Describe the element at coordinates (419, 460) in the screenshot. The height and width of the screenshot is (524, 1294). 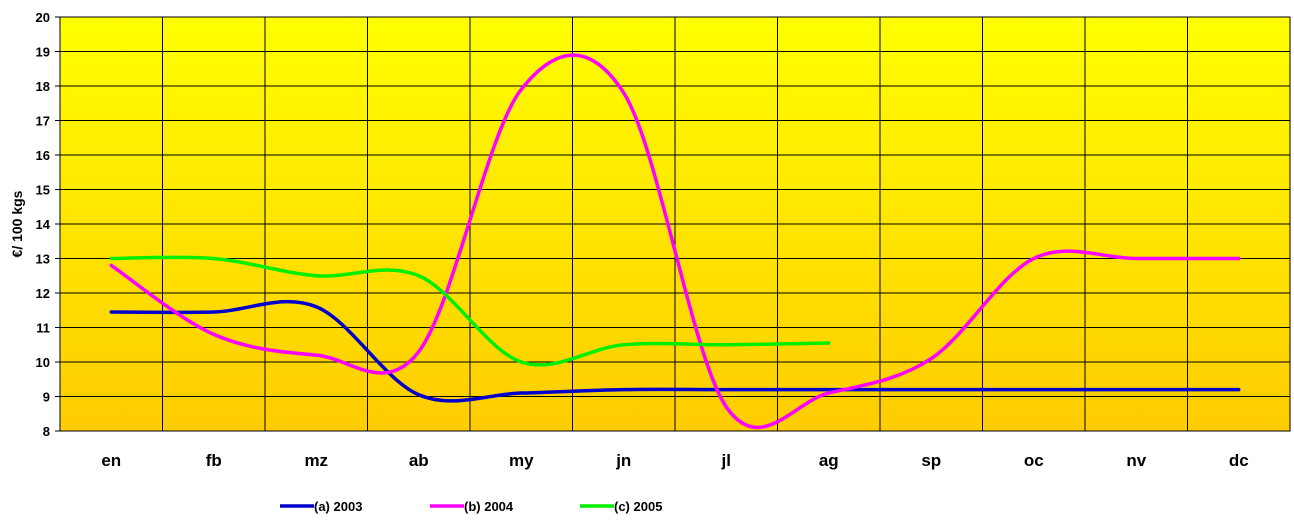
I see `x-tick-label: ab` at that location.